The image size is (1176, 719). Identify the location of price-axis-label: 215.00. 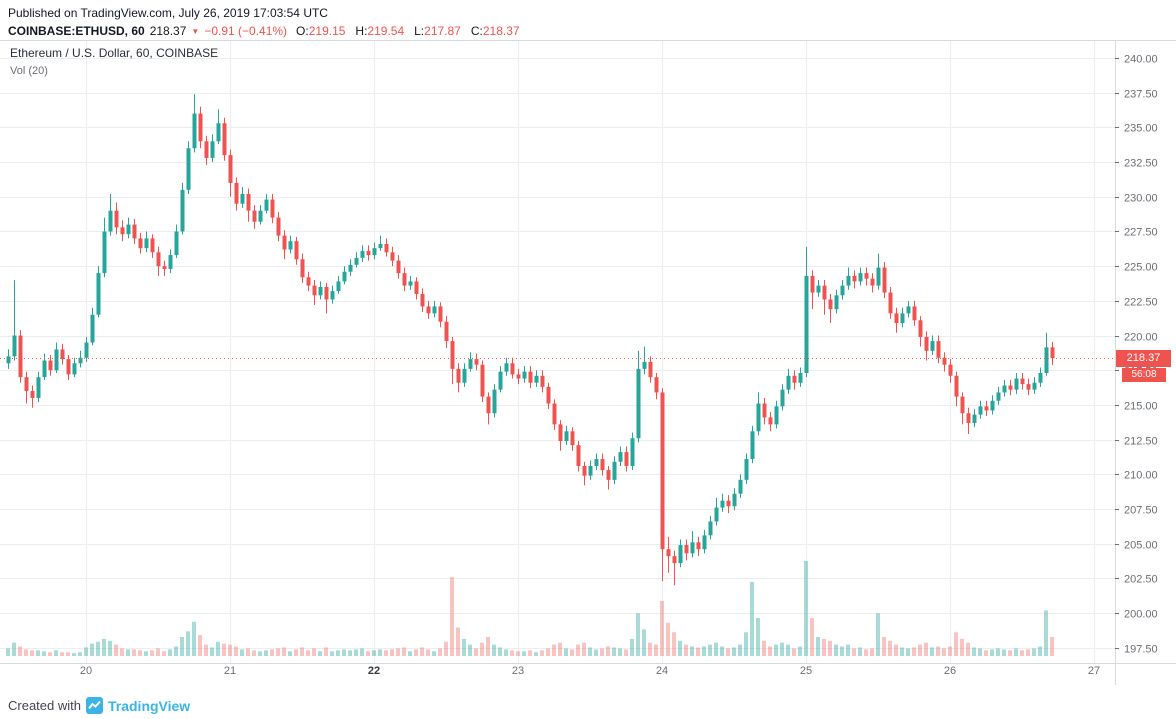
(1141, 407).